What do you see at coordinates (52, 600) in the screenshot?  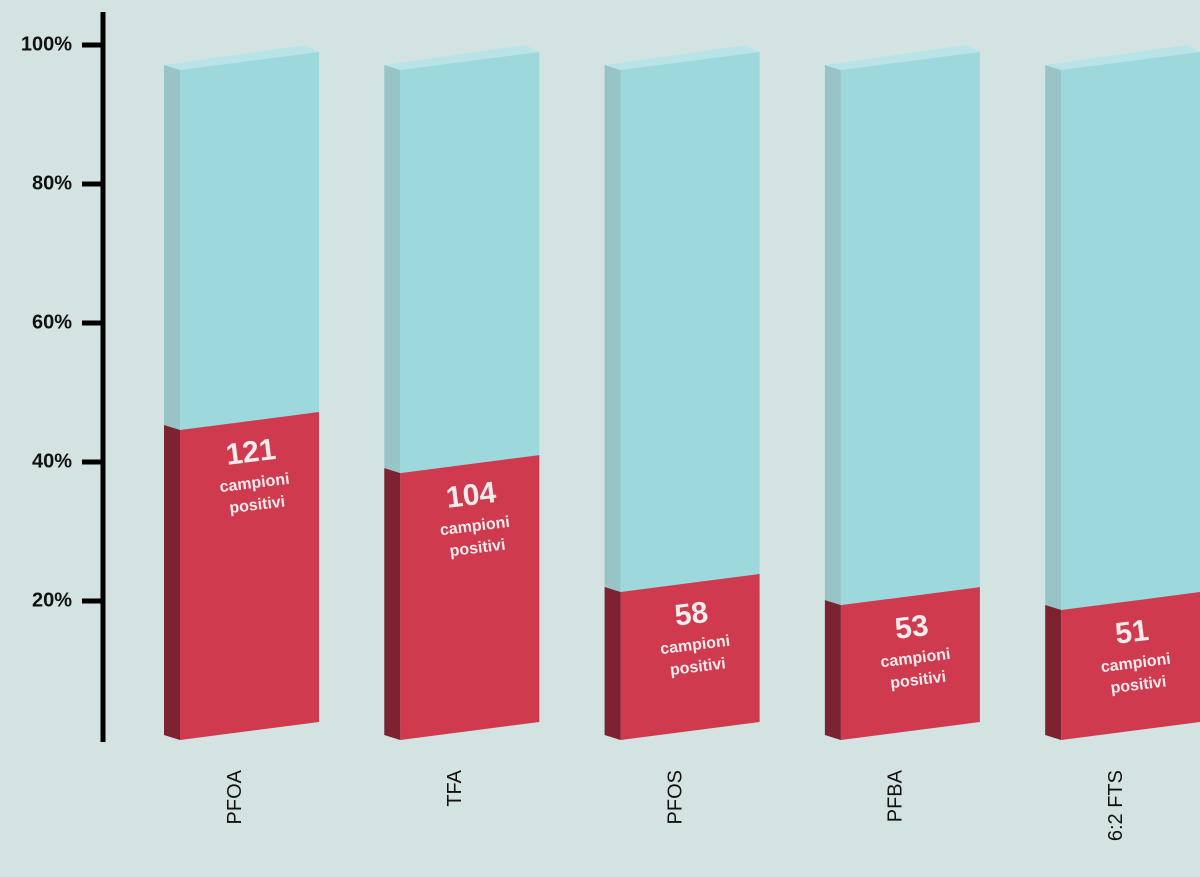 I see `y-tick-label: 20%` at bounding box center [52, 600].